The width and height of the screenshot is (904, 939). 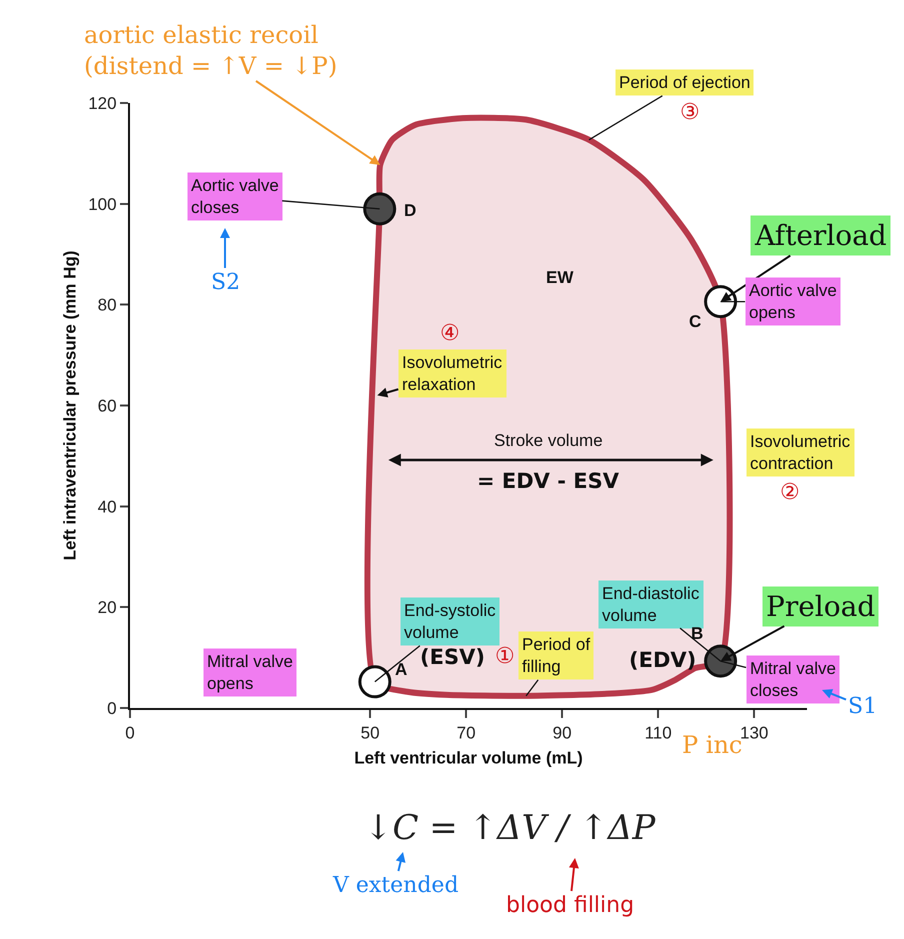 I want to click on x-tick-label: 90, so click(x=562, y=732).